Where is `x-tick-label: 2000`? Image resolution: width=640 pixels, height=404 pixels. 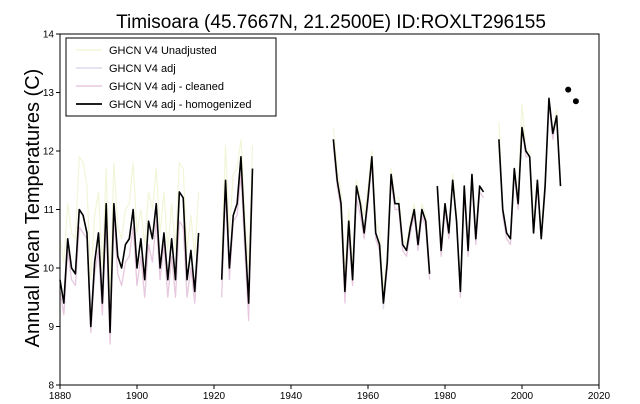
x-tick-label: 2000 is located at coordinates (522, 396).